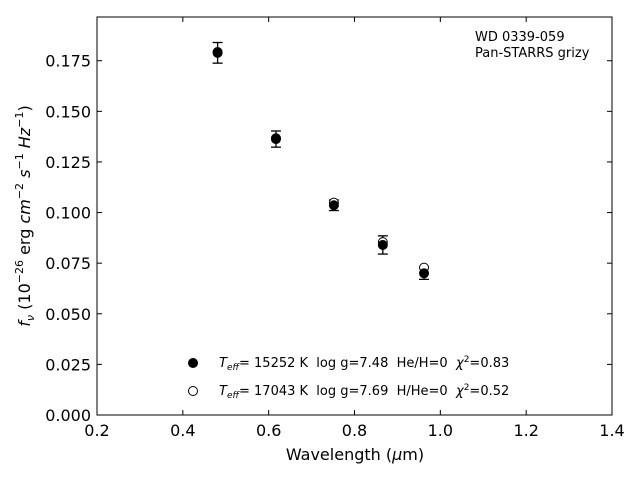 This screenshot has height=484, width=640. I want to click on legend-entry-2: Teff= 17043 K log g=7.69 H/He=0 χ2=0.52, so click(364, 392).